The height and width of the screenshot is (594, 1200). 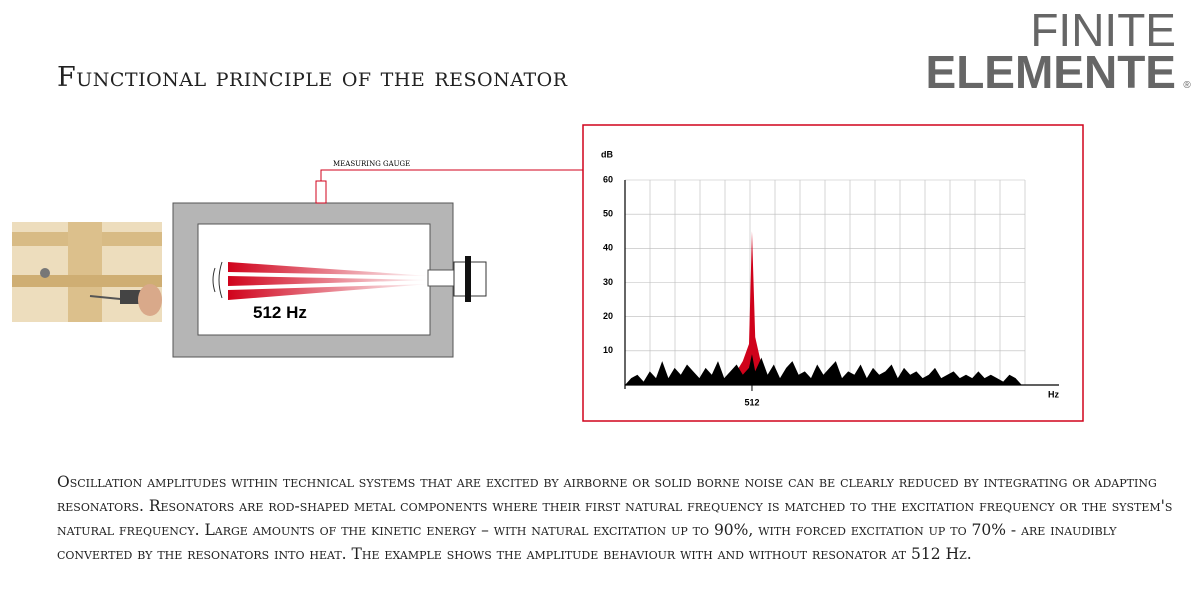 I want to click on rod-mount, so click(x=441, y=278).